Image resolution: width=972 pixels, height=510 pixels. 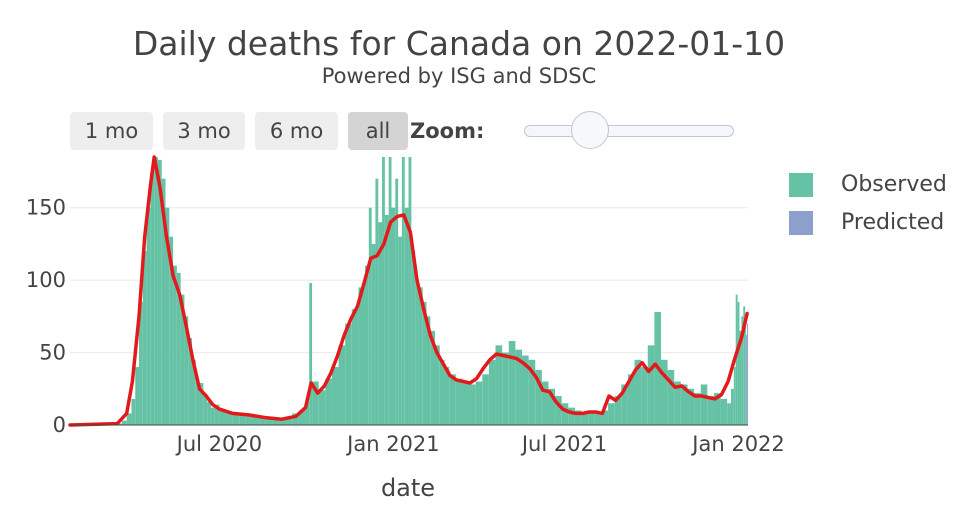 I want to click on y-tick-label: 50, so click(x=52, y=353).